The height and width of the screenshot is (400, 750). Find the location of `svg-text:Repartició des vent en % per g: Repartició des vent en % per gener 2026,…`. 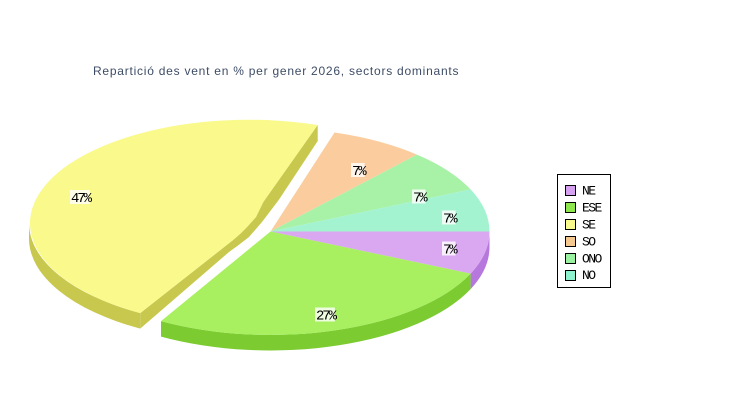

svg-text:Repartició des vent en % per g: Repartició des vent en % per gener 2026,… is located at coordinates (276, 71).